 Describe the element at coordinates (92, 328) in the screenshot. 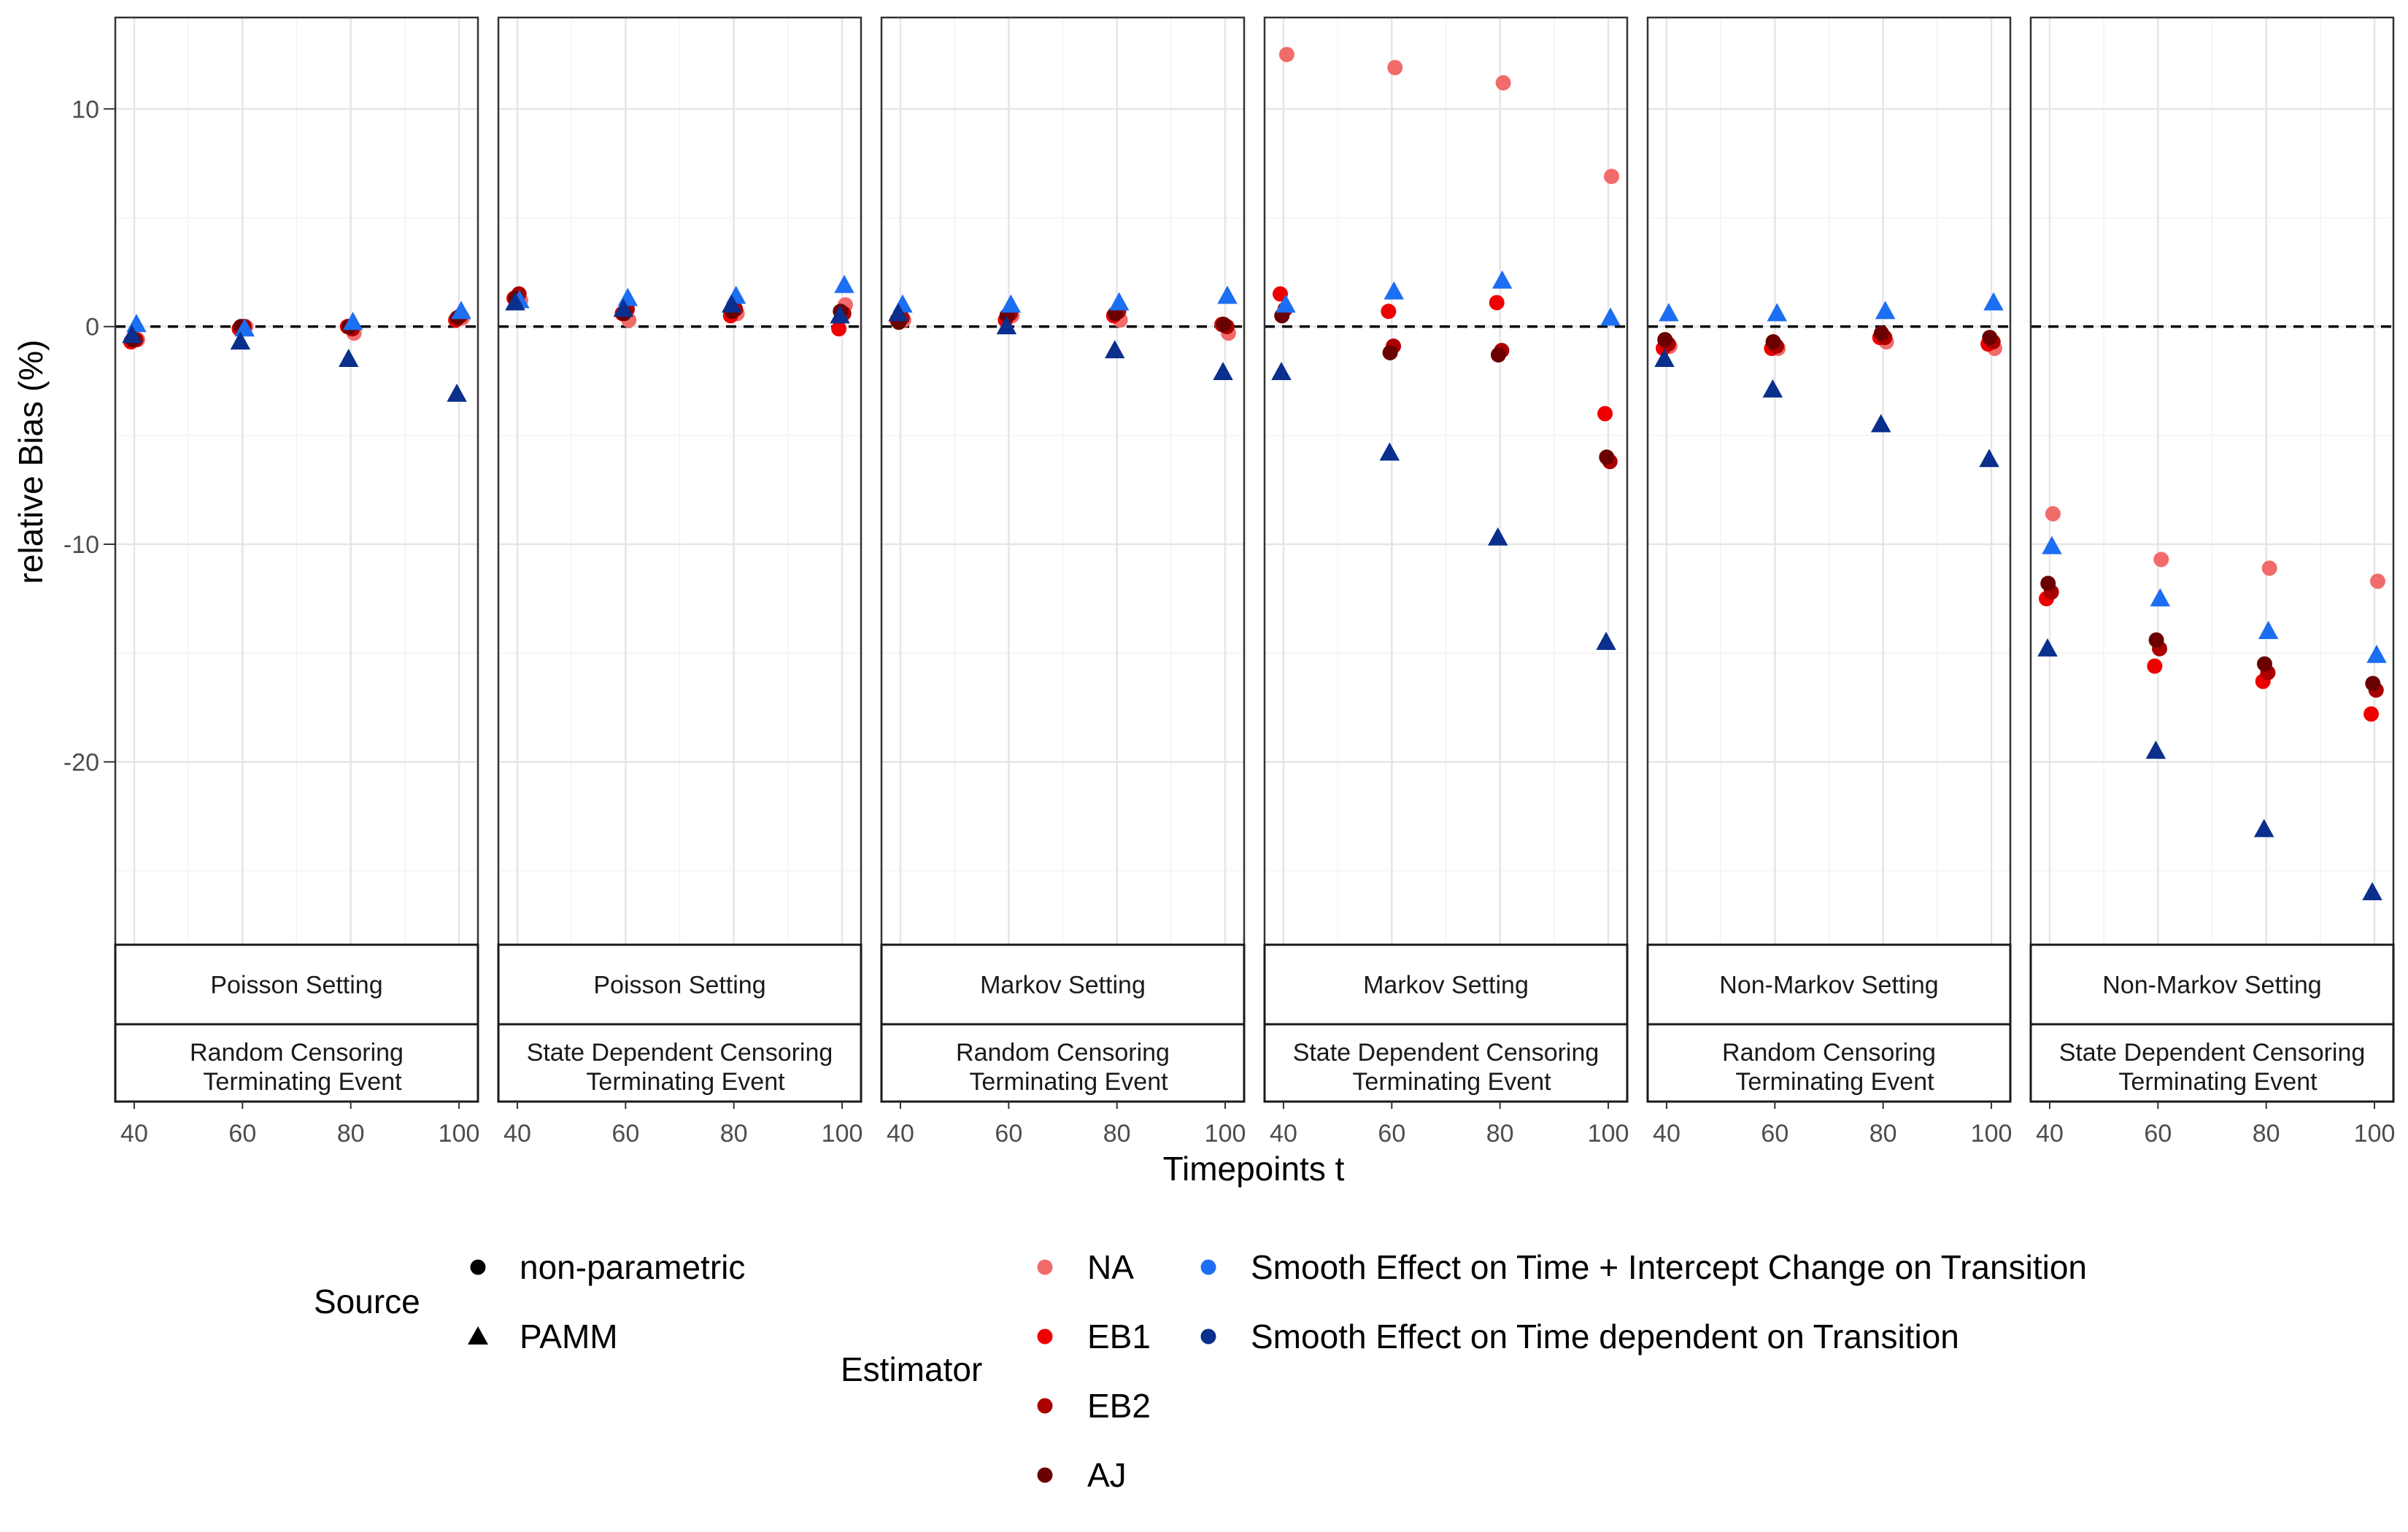

I see `y-tick-label: 0` at that location.